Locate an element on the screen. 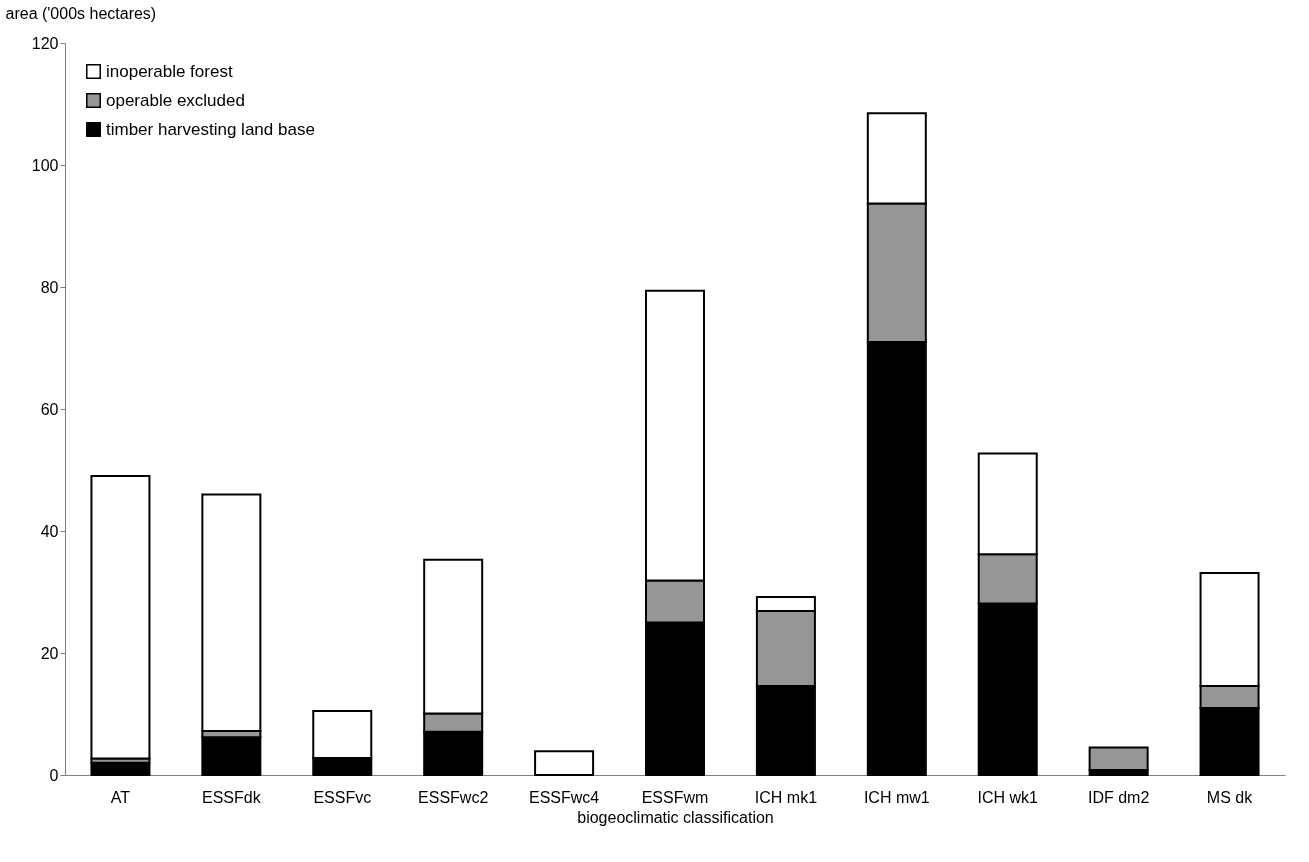 The height and width of the screenshot is (862, 1309). x-tick-label: IDF dm2 is located at coordinates (1118, 797).